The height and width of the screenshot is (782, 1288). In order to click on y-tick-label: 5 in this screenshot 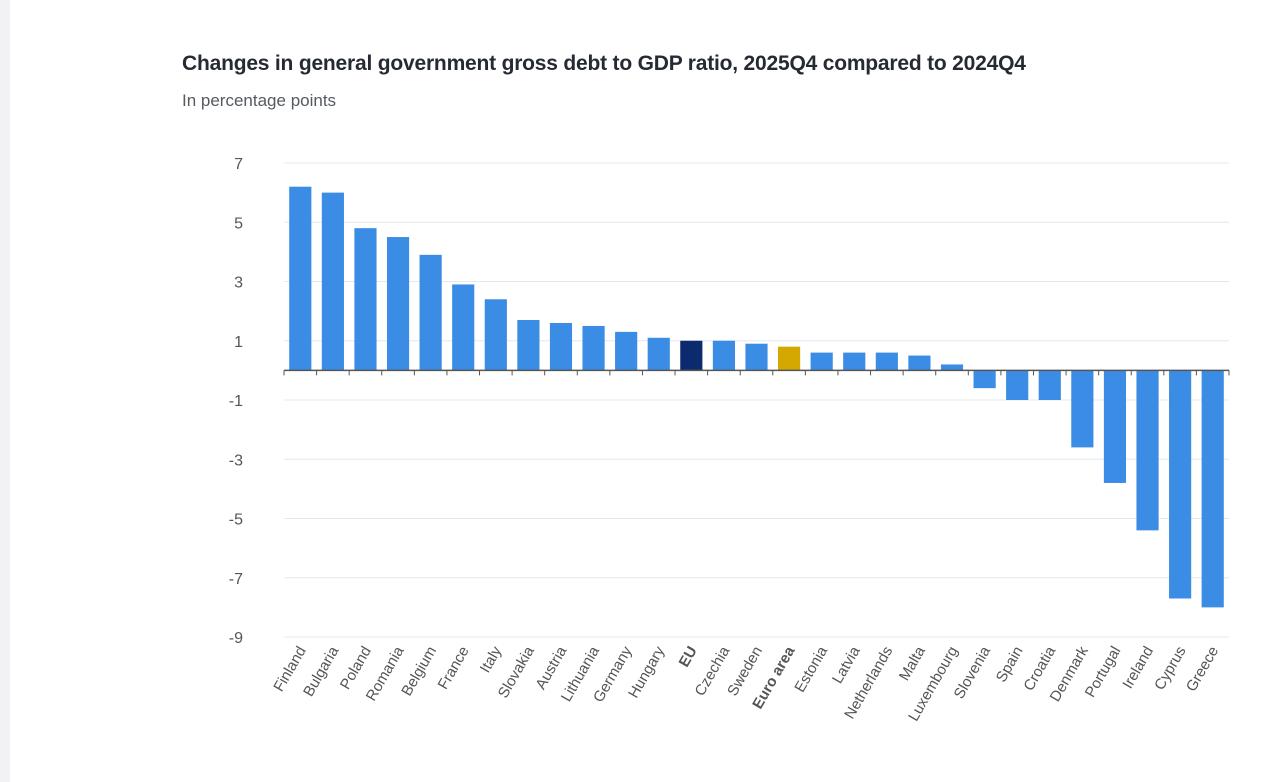, I will do `click(238, 223)`.